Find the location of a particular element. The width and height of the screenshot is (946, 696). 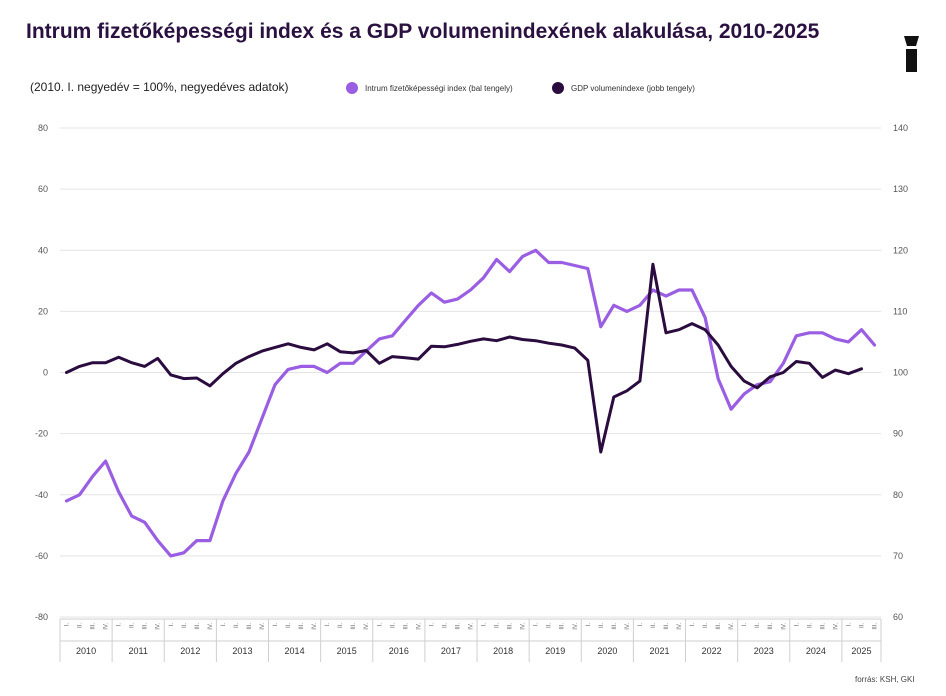

left-axis: 80 60 40 20 0 -20 -40 -60 -80 is located at coordinates (41, 372).